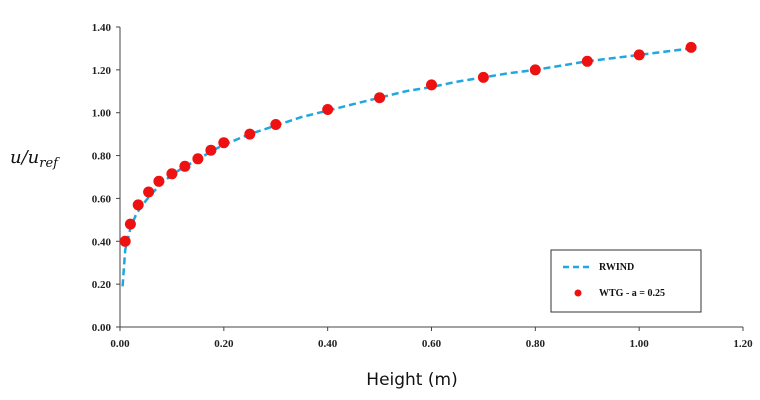 The image size is (760, 400). Describe the element at coordinates (328, 344) in the screenshot. I see `x-tick-label: 0.40` at that location.